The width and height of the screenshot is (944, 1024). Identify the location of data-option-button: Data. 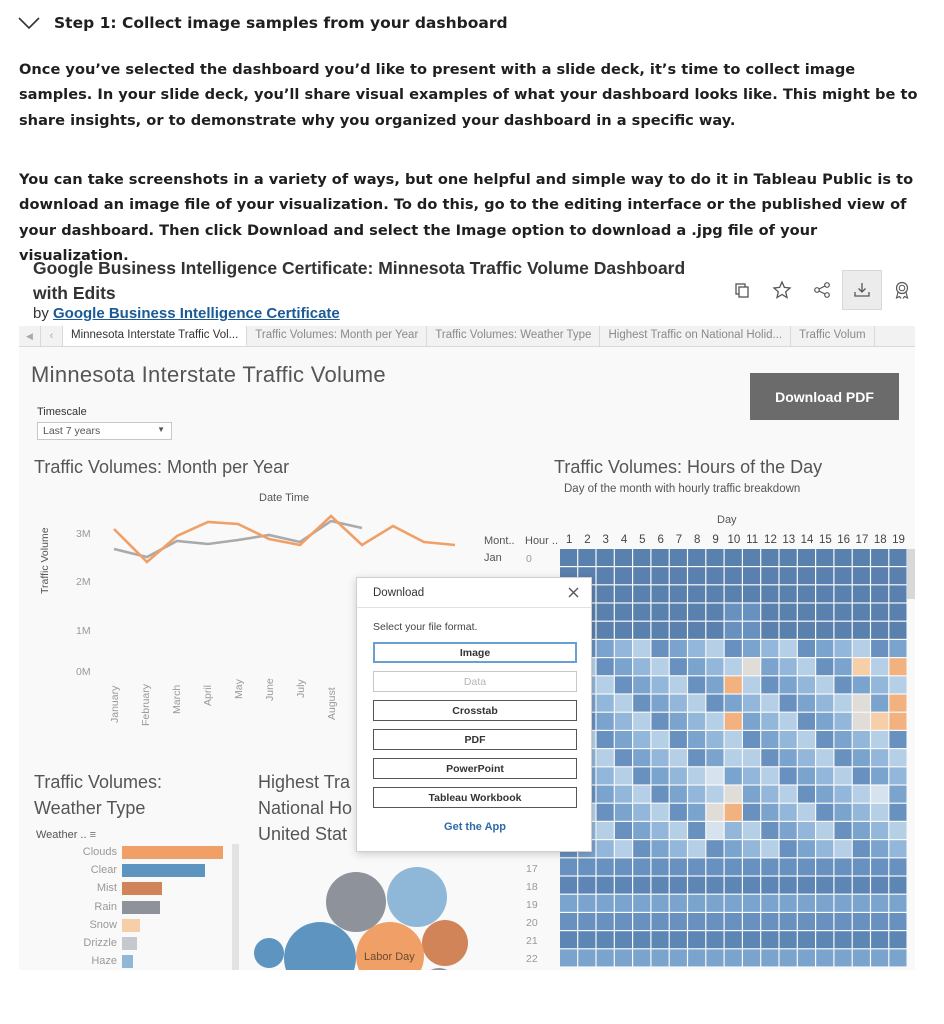
(475, 681).